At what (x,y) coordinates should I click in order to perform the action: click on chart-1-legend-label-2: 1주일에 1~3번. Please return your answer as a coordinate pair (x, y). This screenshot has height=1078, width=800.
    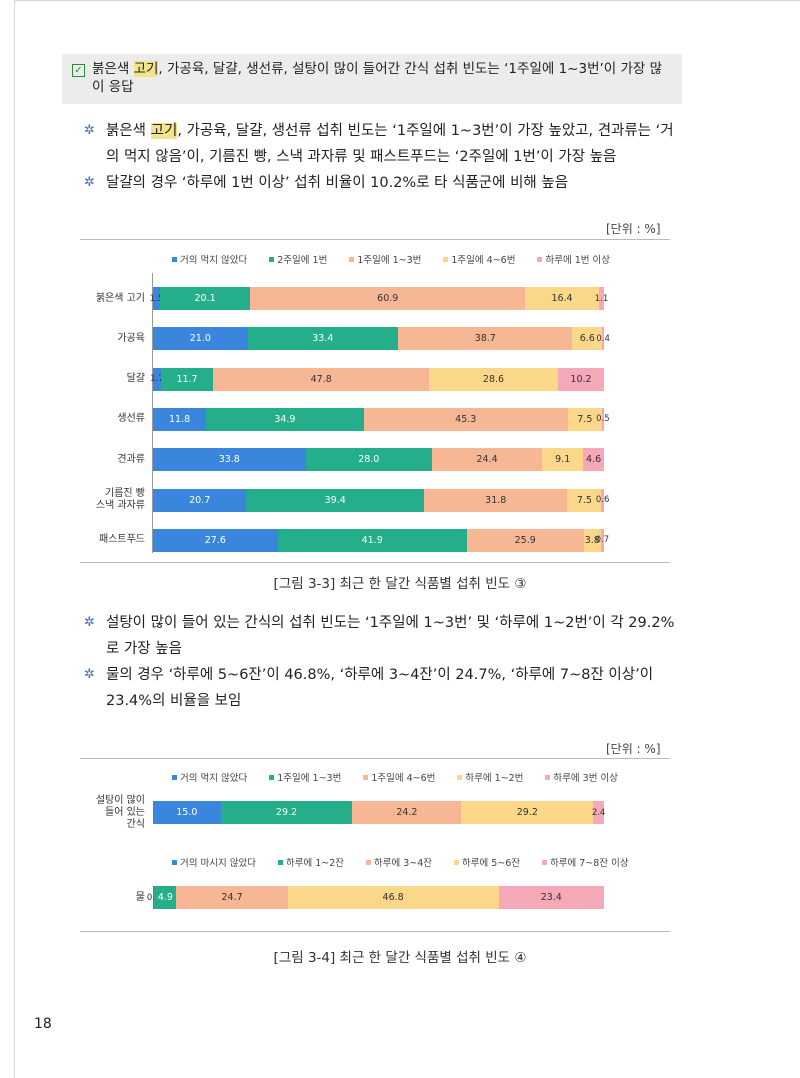
    Looking at the image, I should click on (389, 260).